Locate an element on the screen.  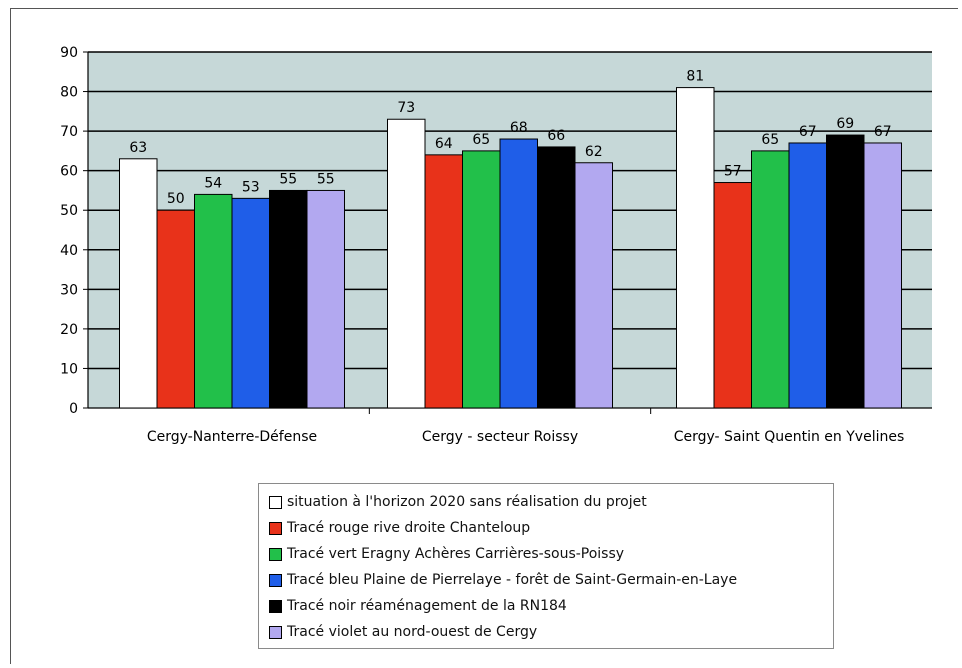
y-tick-label: 30 is located at coordinates (69, 290).